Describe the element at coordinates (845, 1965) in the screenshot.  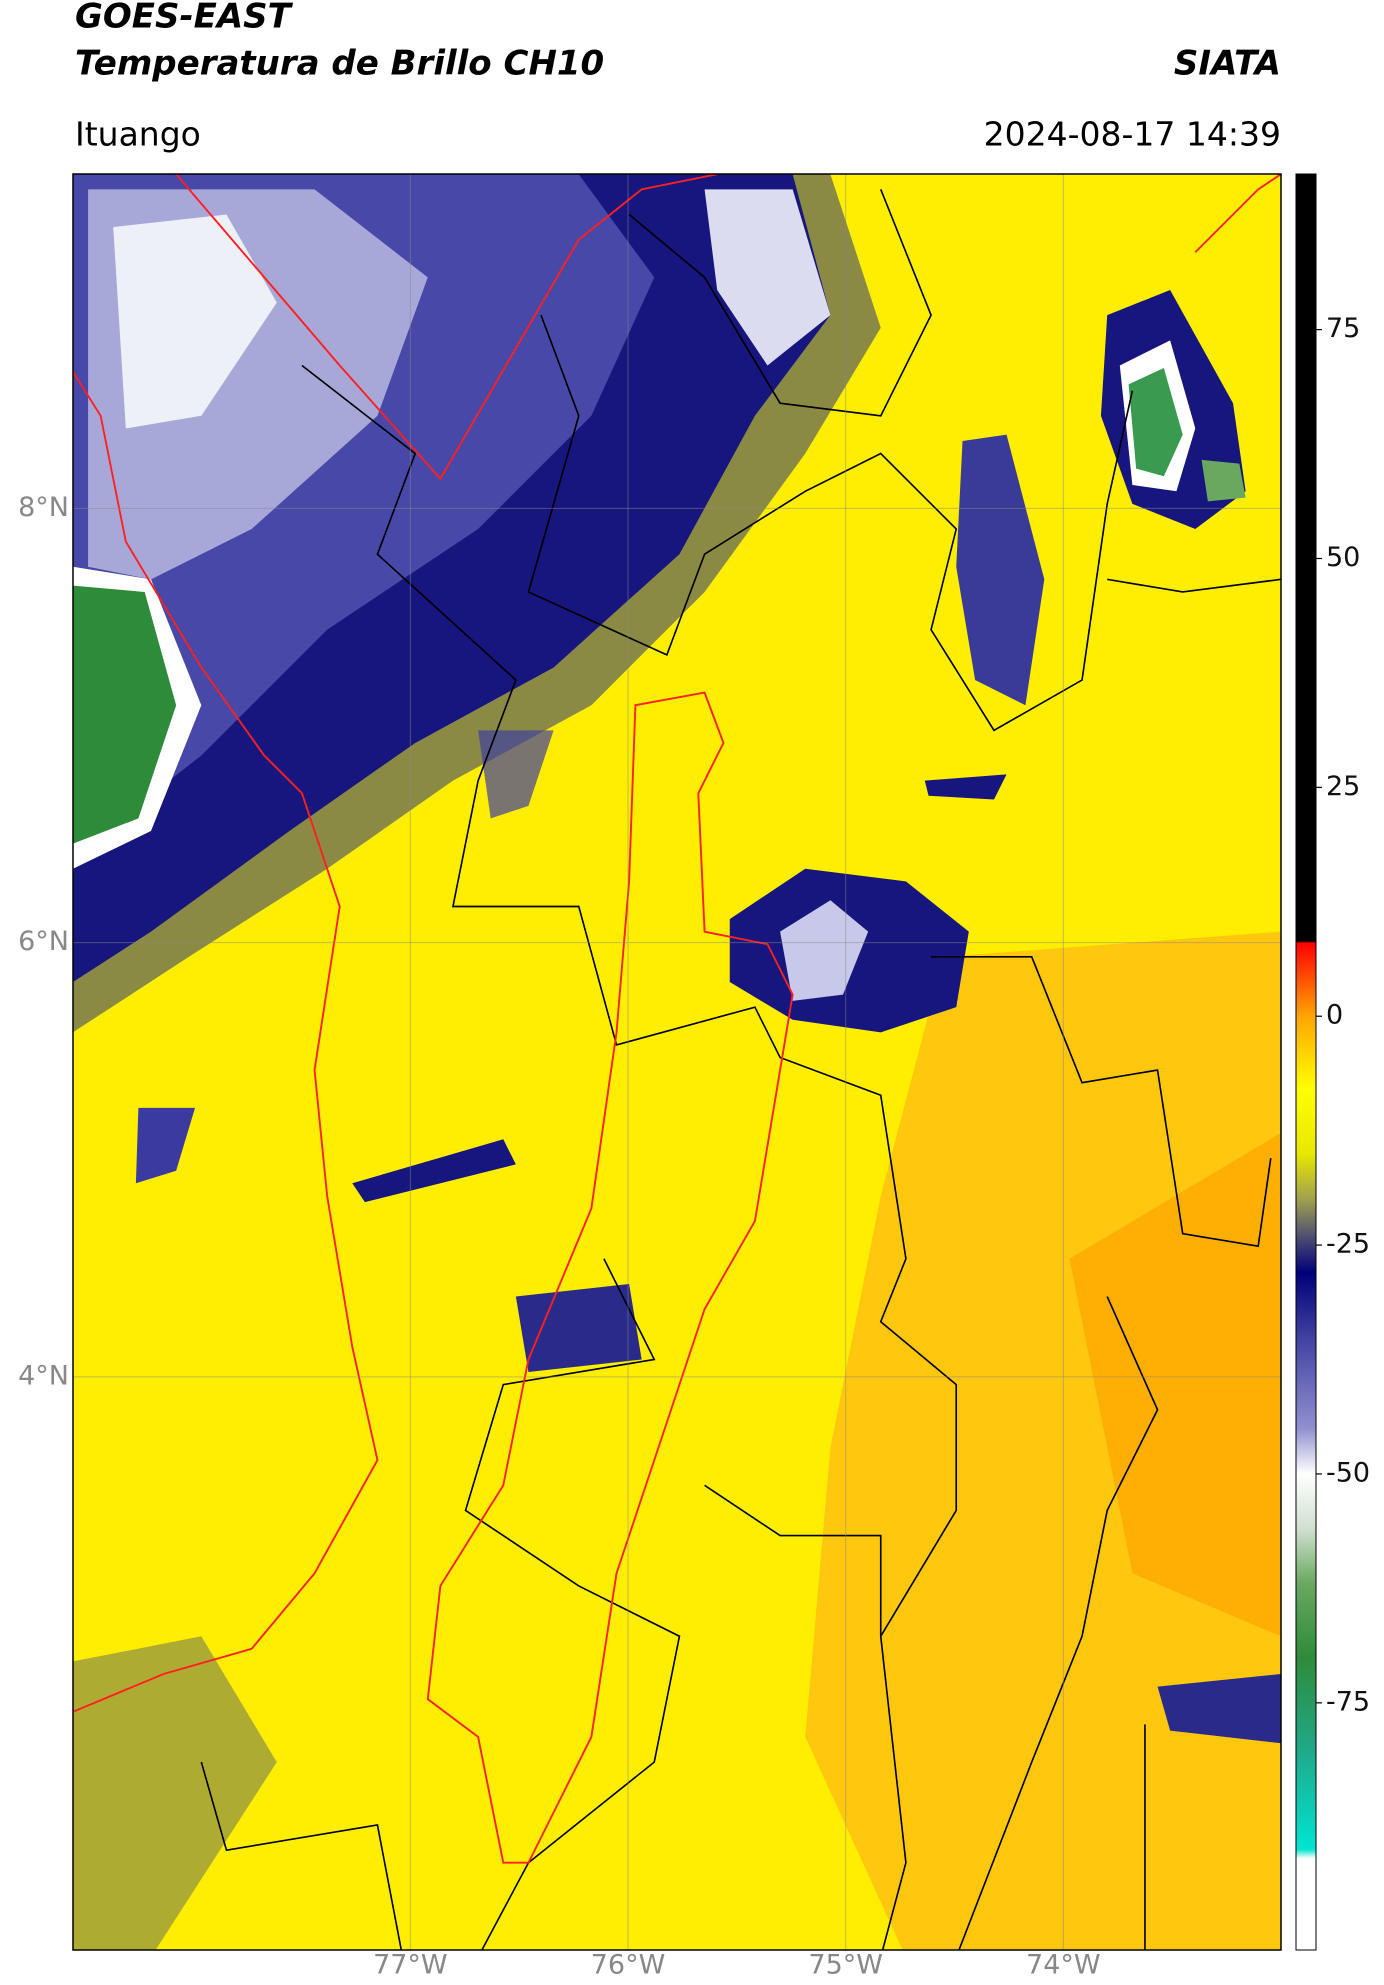
I see `x-tick-label: 75°W` at that location.